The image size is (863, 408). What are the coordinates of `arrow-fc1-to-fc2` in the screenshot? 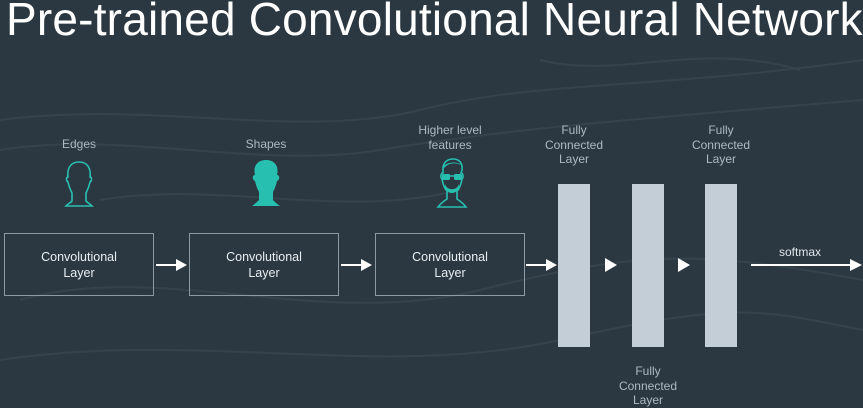 It's located at (611, 265).